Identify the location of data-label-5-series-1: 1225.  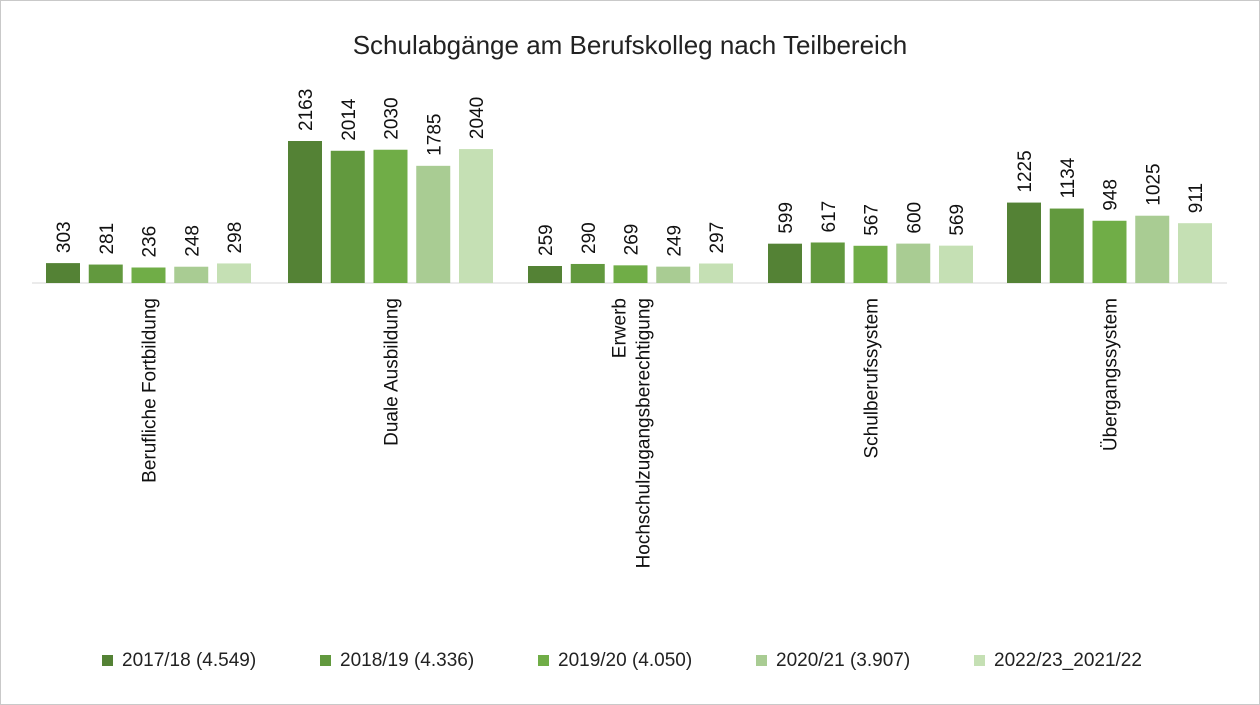
(1025, 171).